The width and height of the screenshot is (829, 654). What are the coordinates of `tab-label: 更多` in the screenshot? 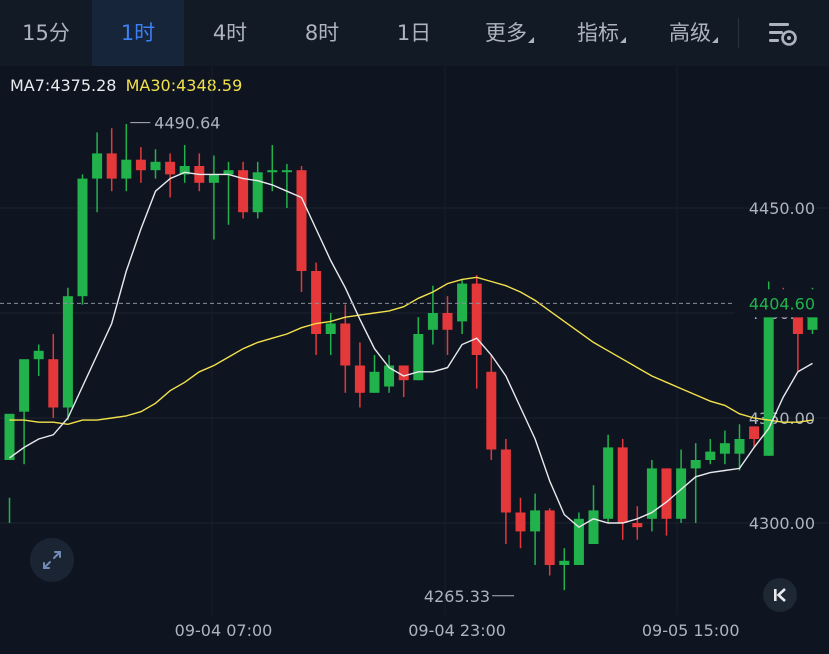 It's located at (506, 33).